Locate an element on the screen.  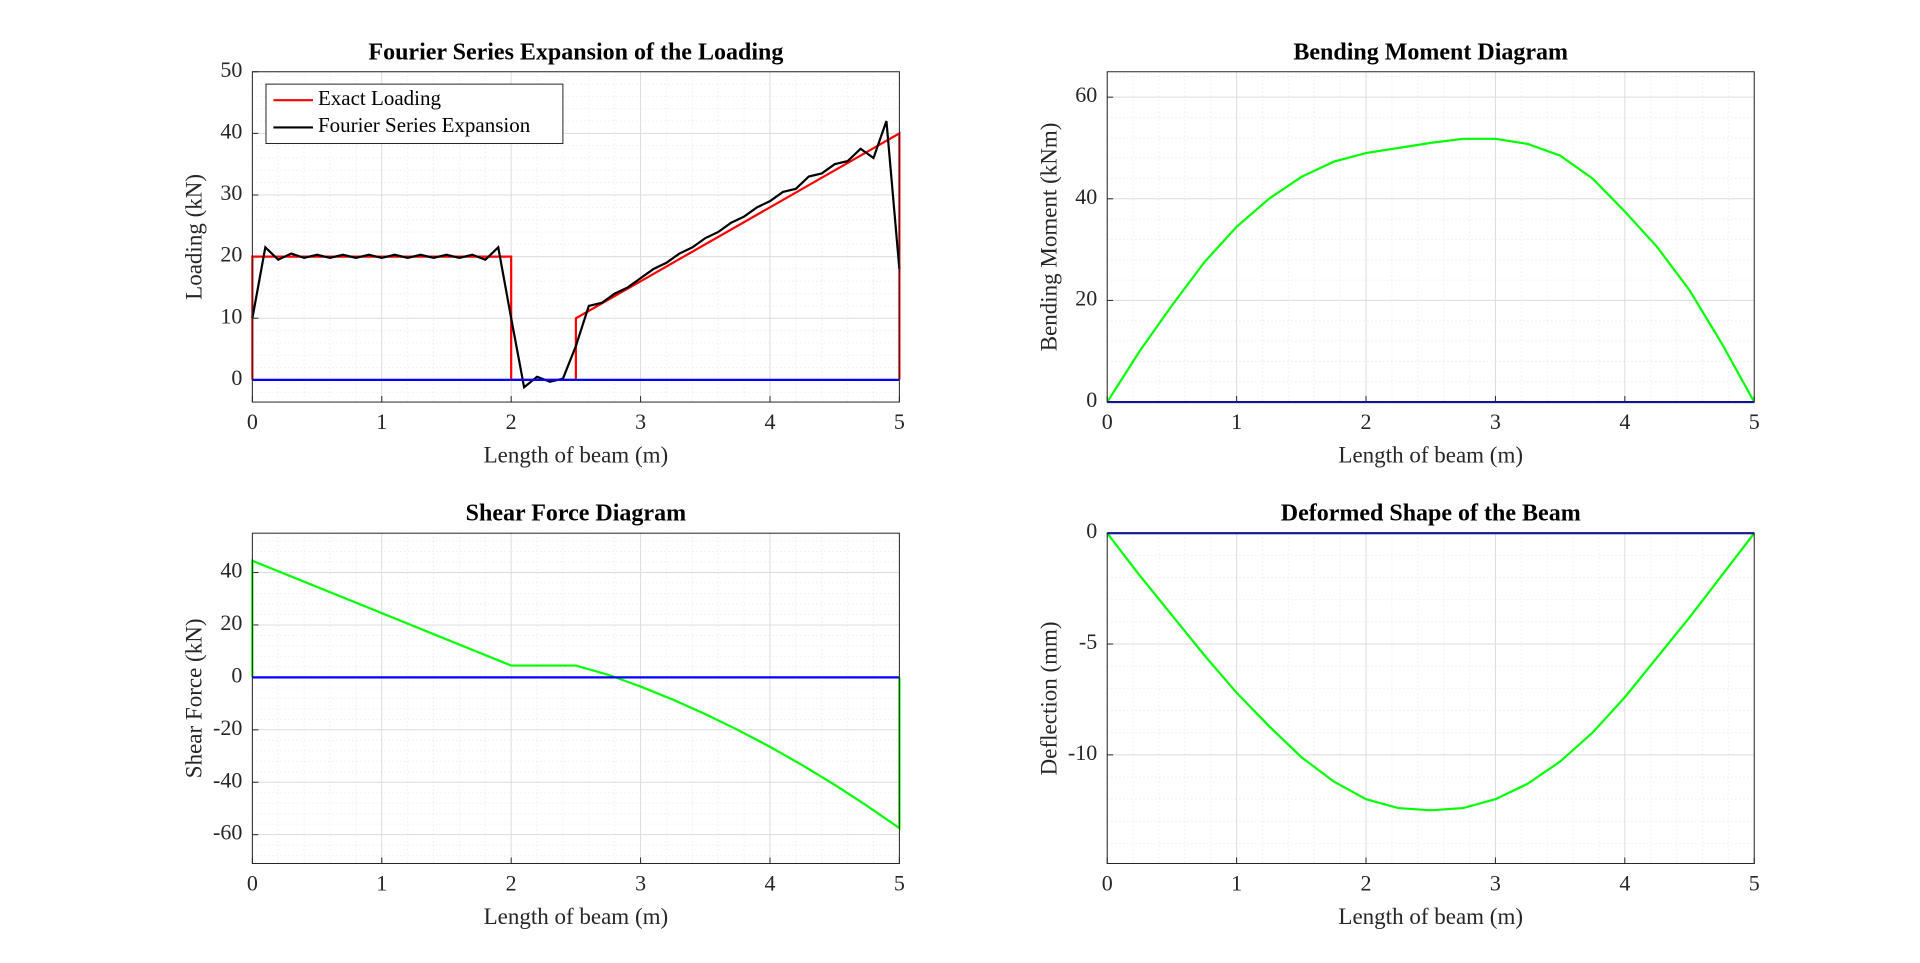
chart-title: Fourier Series Expansion of the Loading is located at coordinates (575, 52).